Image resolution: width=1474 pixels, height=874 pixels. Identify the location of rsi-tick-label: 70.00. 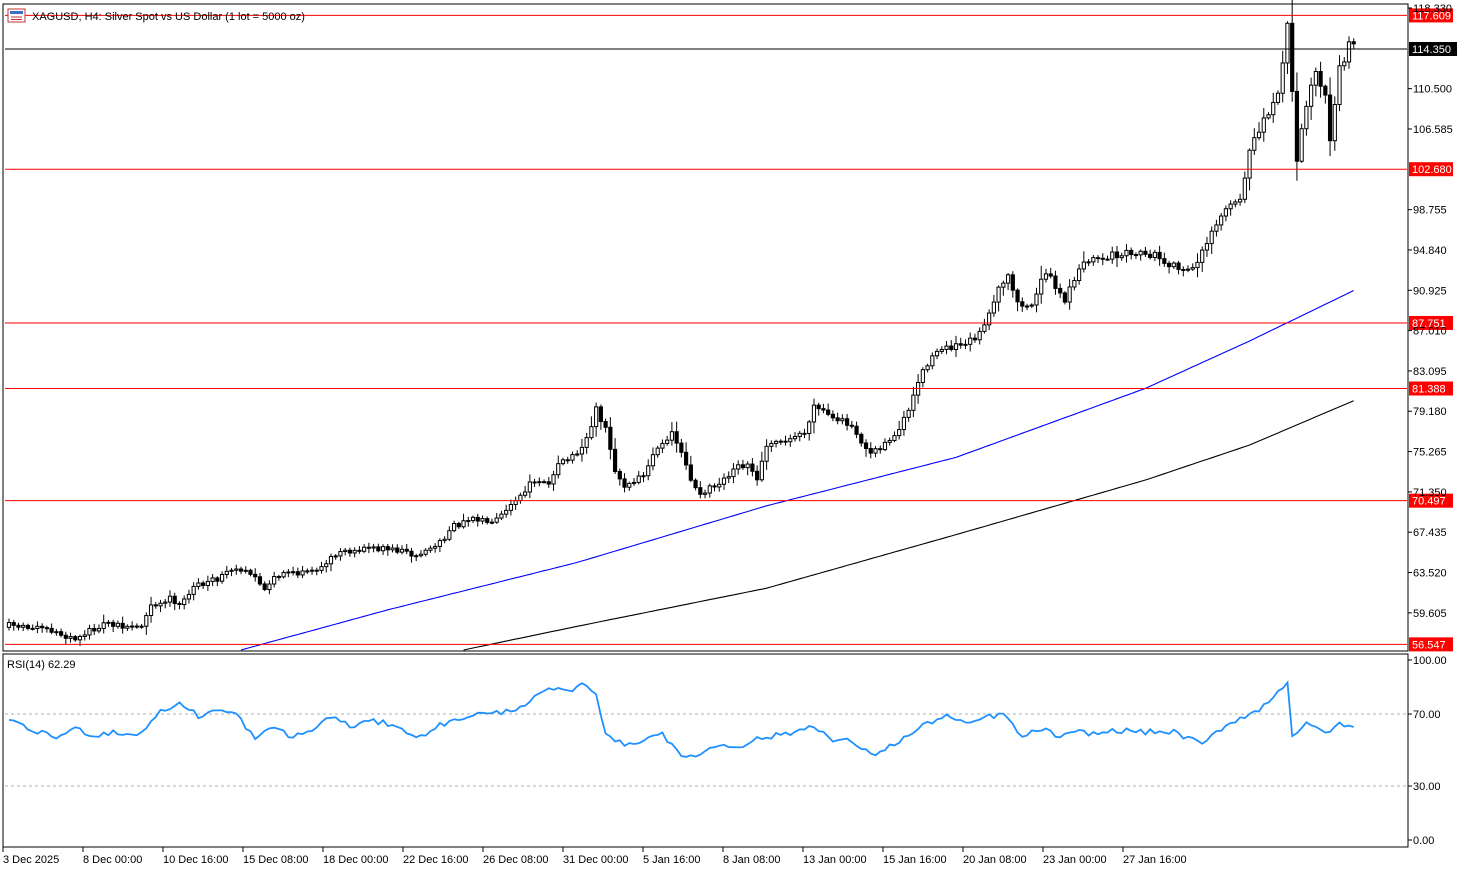
(1427, 715).